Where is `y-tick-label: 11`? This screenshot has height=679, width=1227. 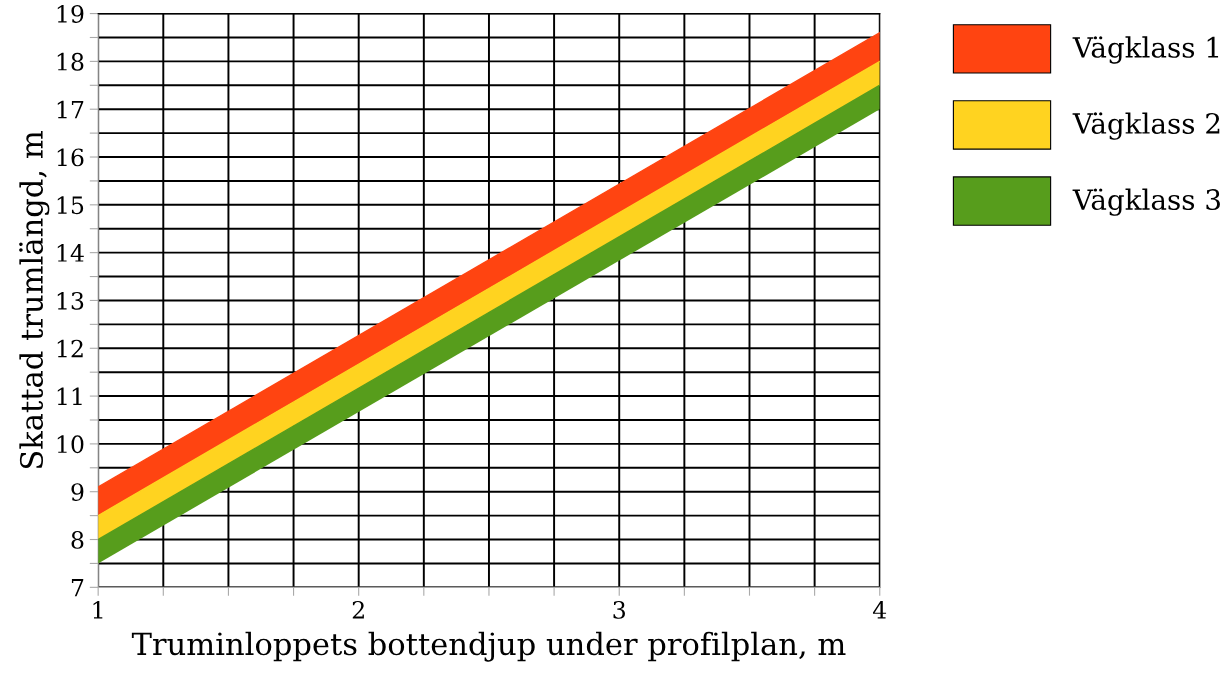
y-tick-label: 11 is located at coordinates (69, 396).